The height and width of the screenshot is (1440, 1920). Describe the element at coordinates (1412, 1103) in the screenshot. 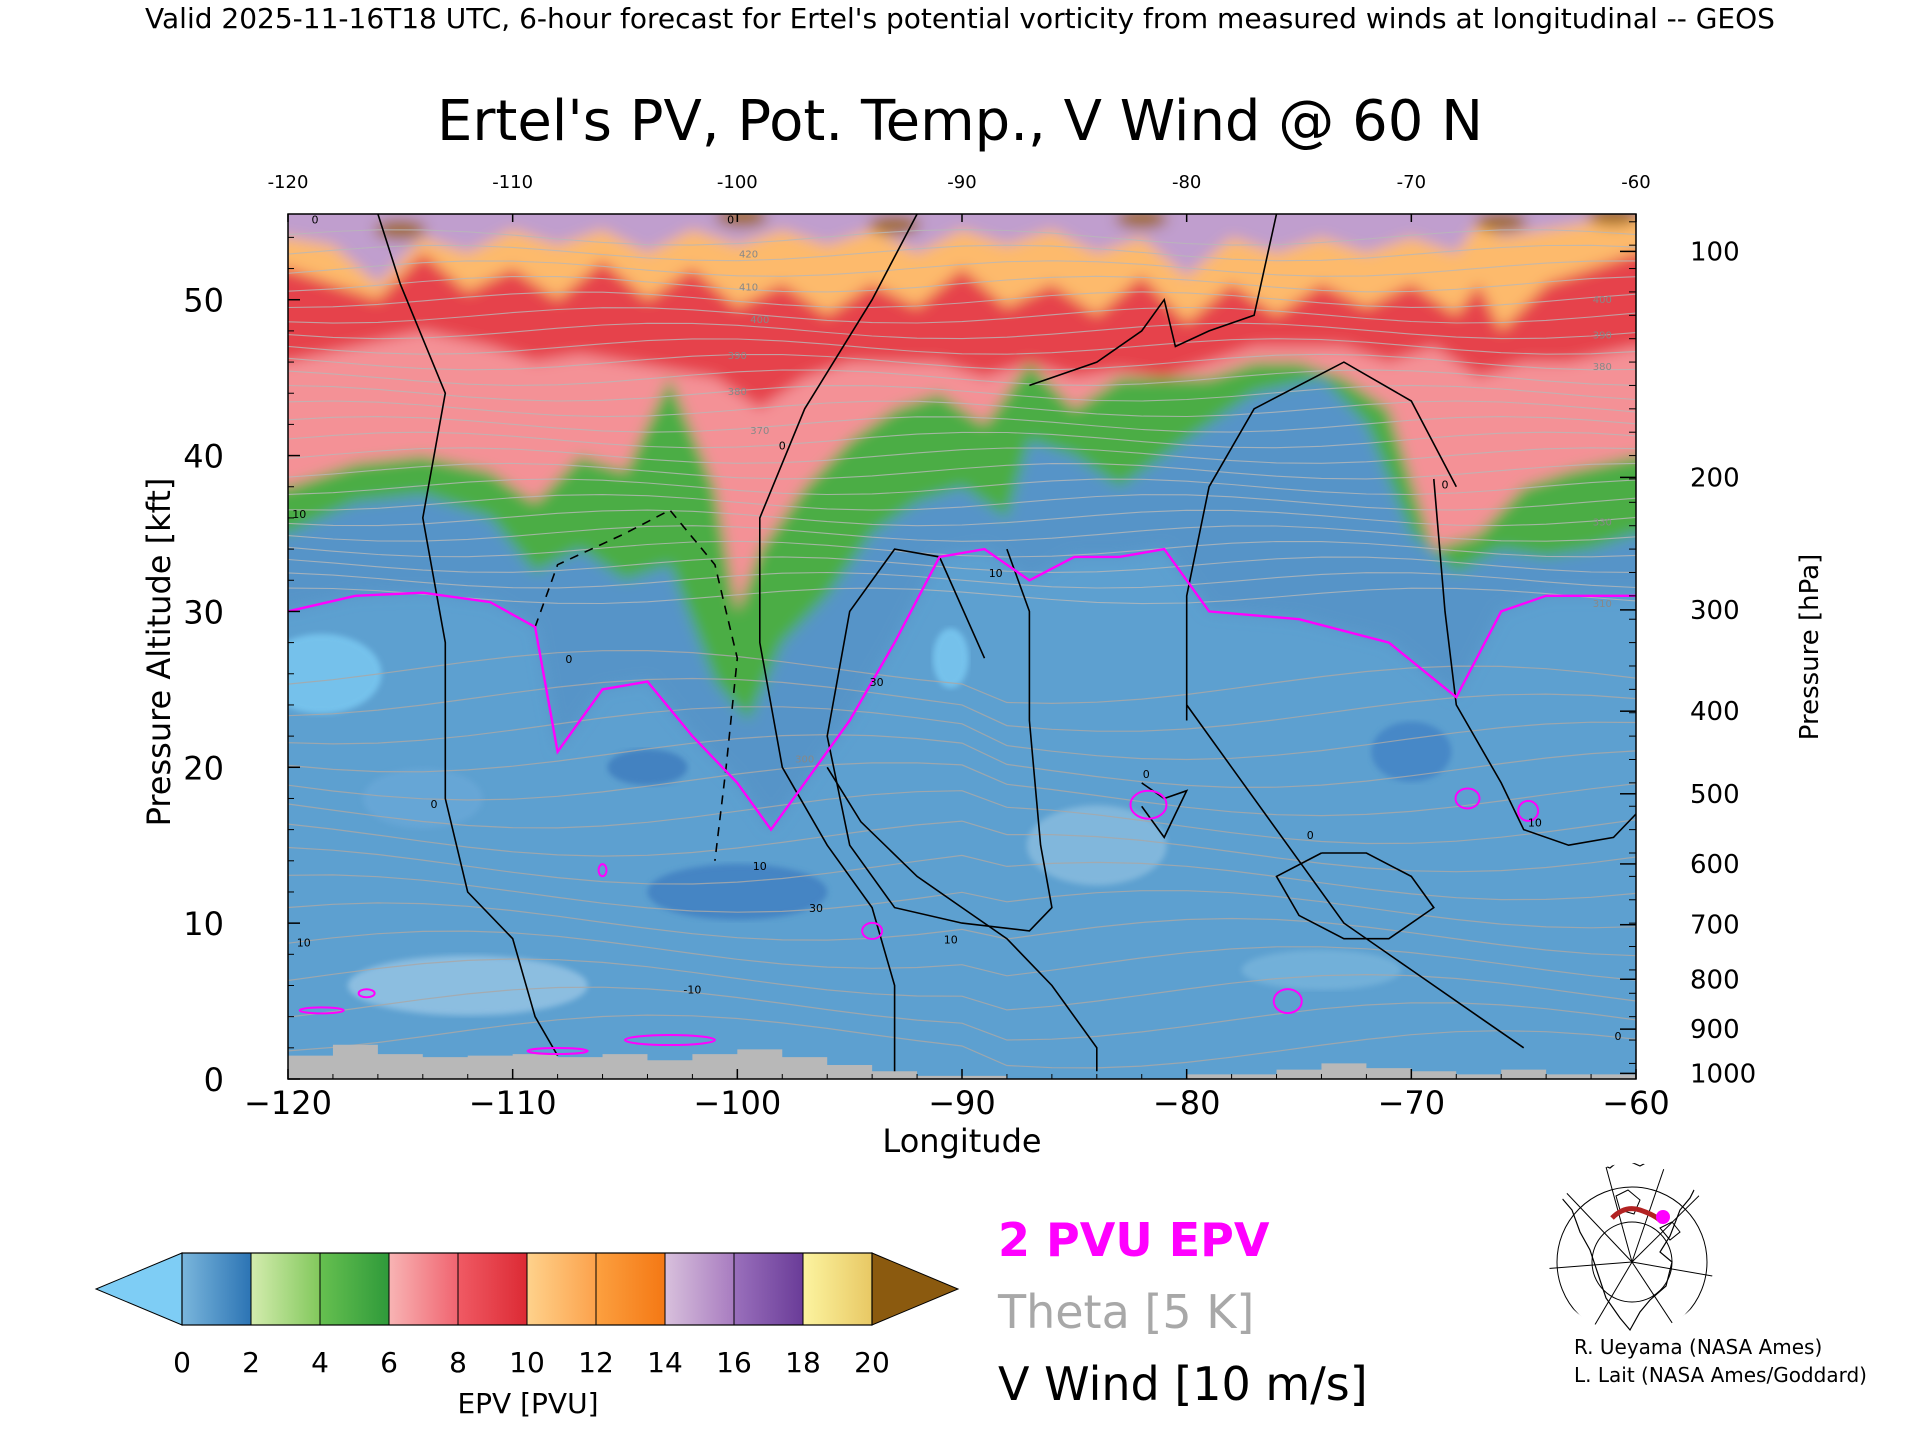

I see `x-tick-label: −70` at that location.